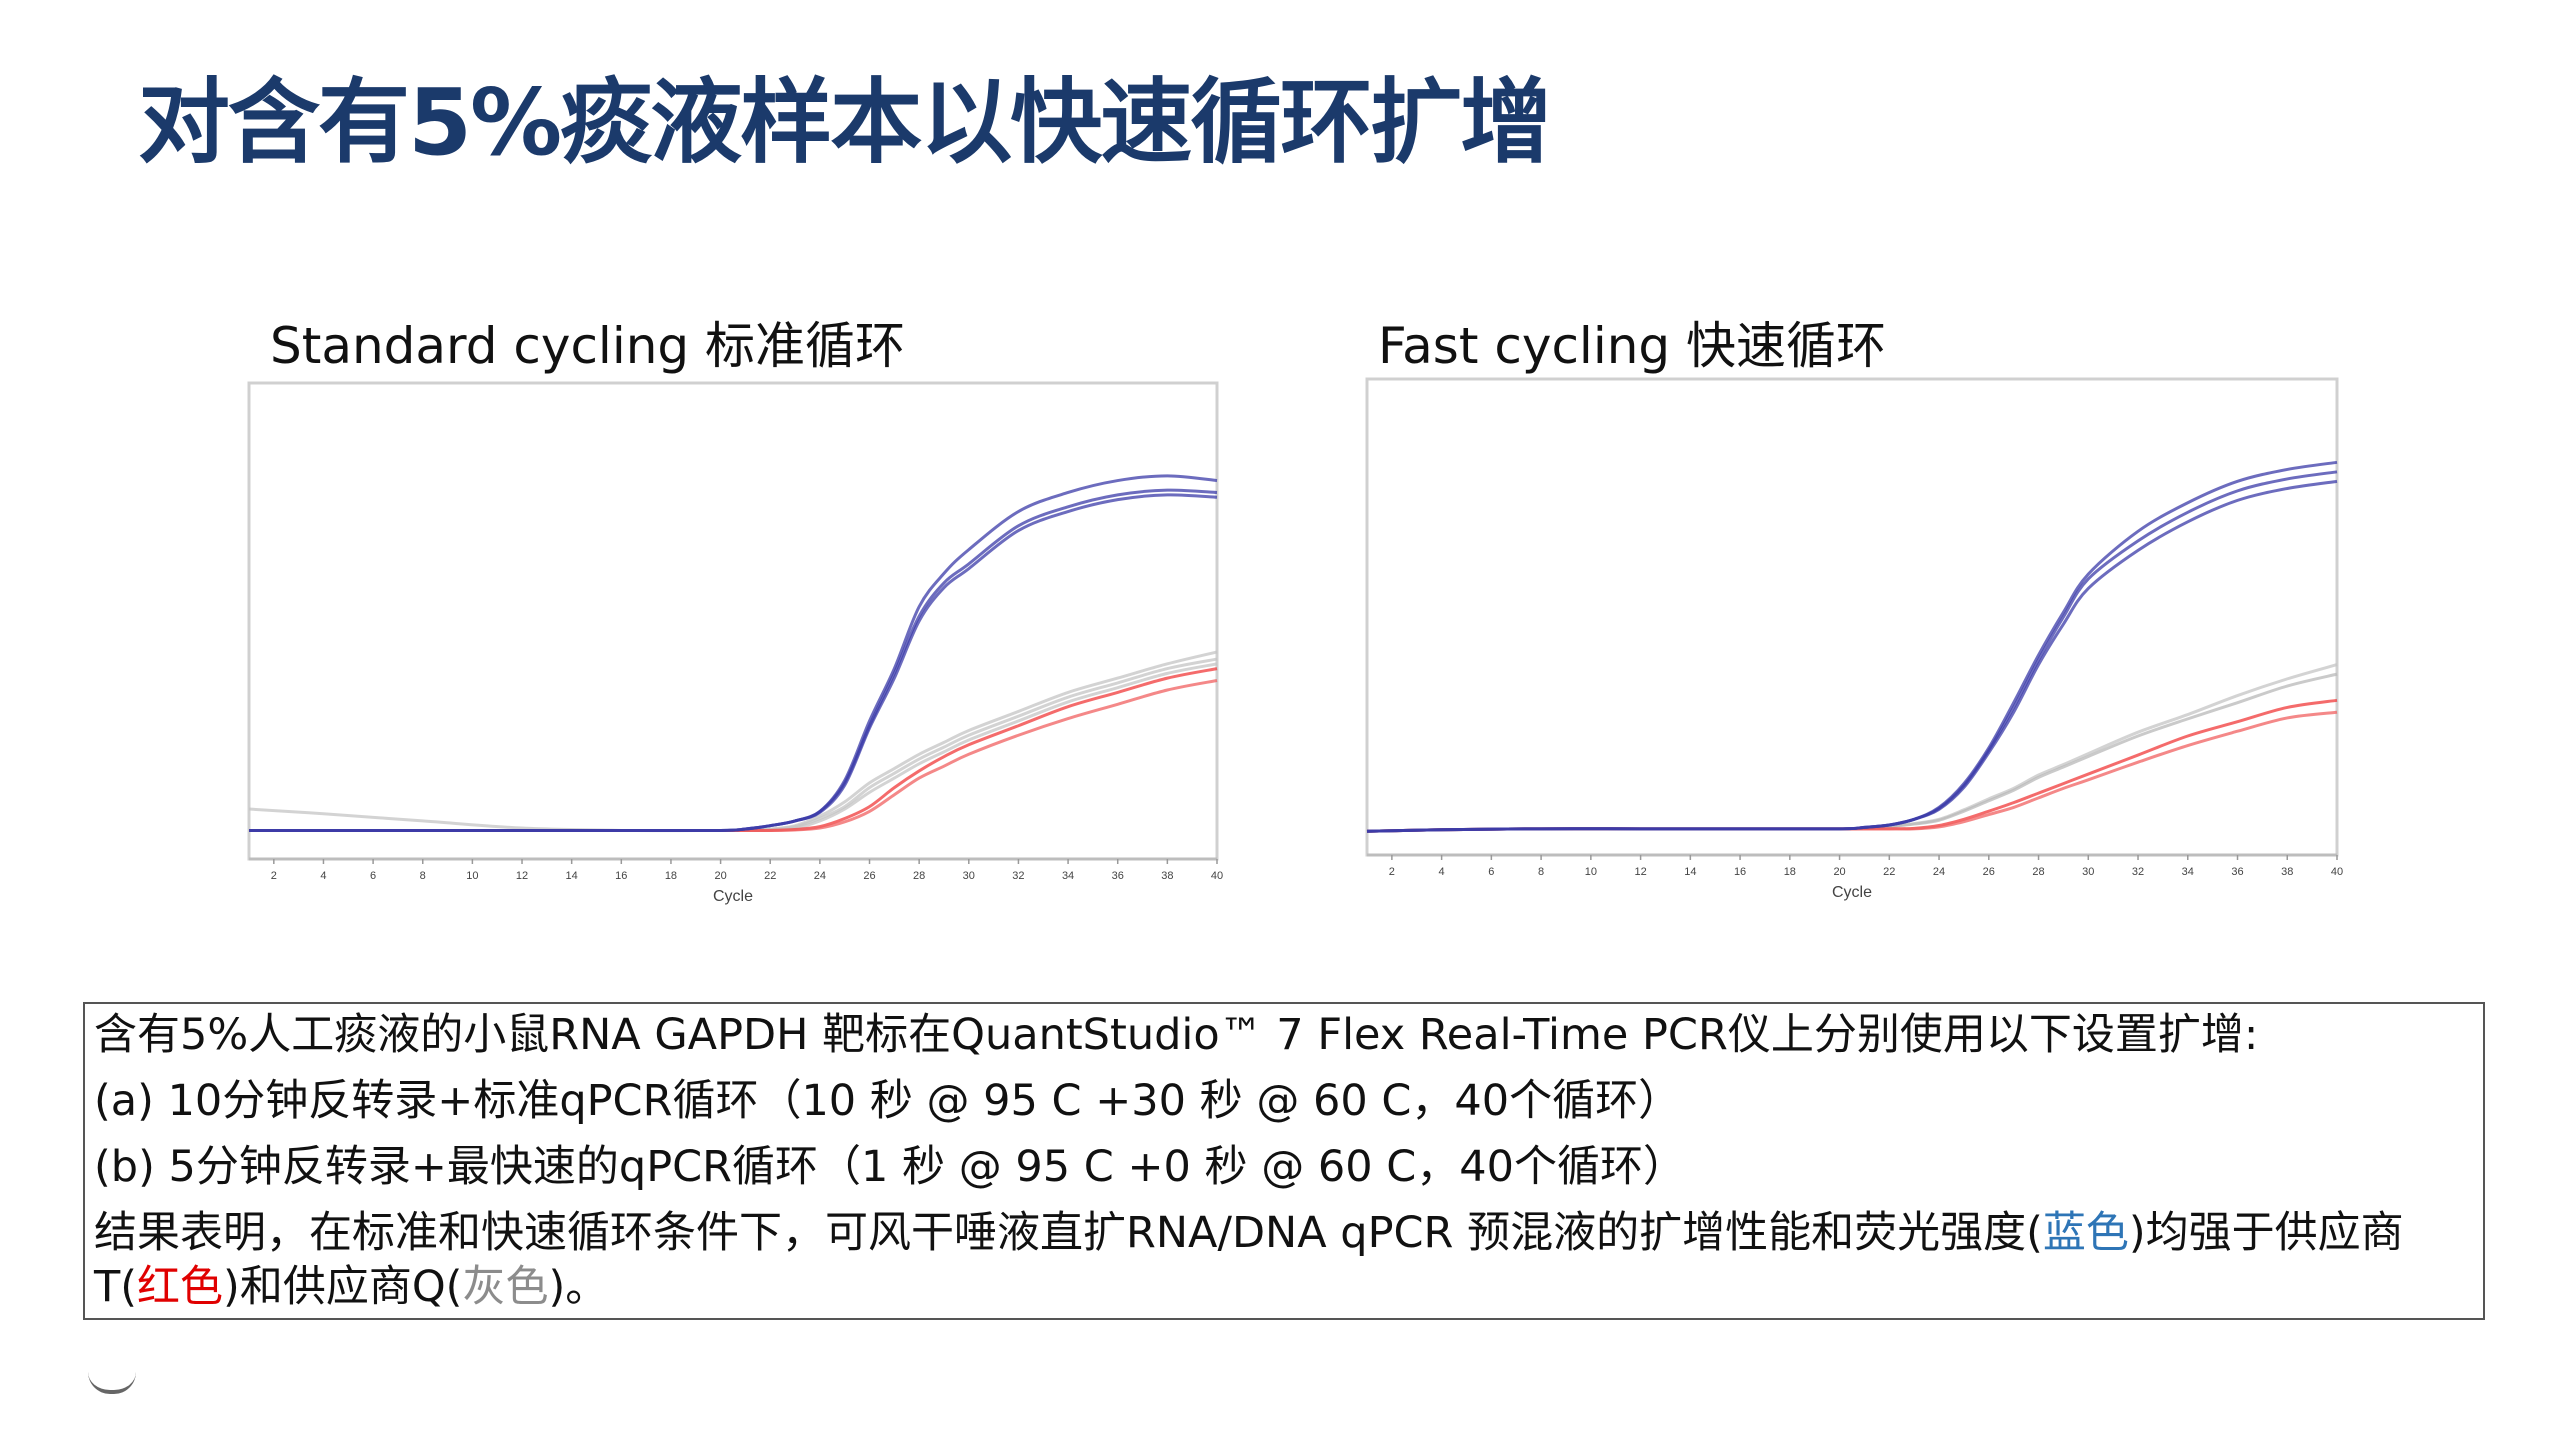  Describe the element at coordinates (180, 1287) in the screenshot. I see `caption-red-label: 红色` at that location.